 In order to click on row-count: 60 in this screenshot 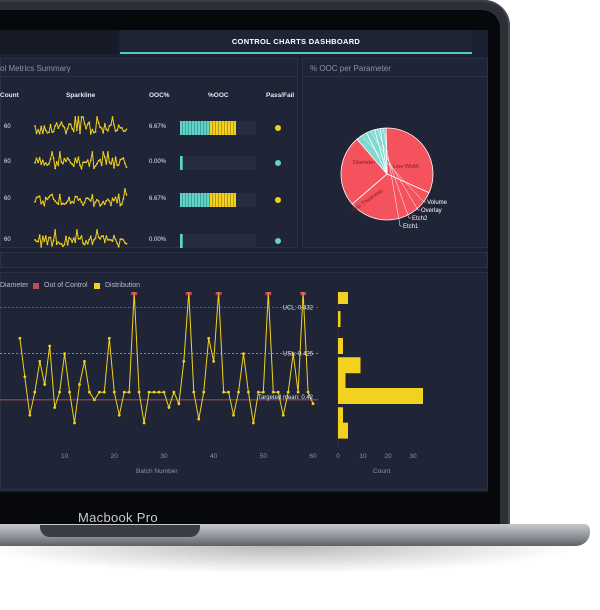, I will do `click(7, 127)`.